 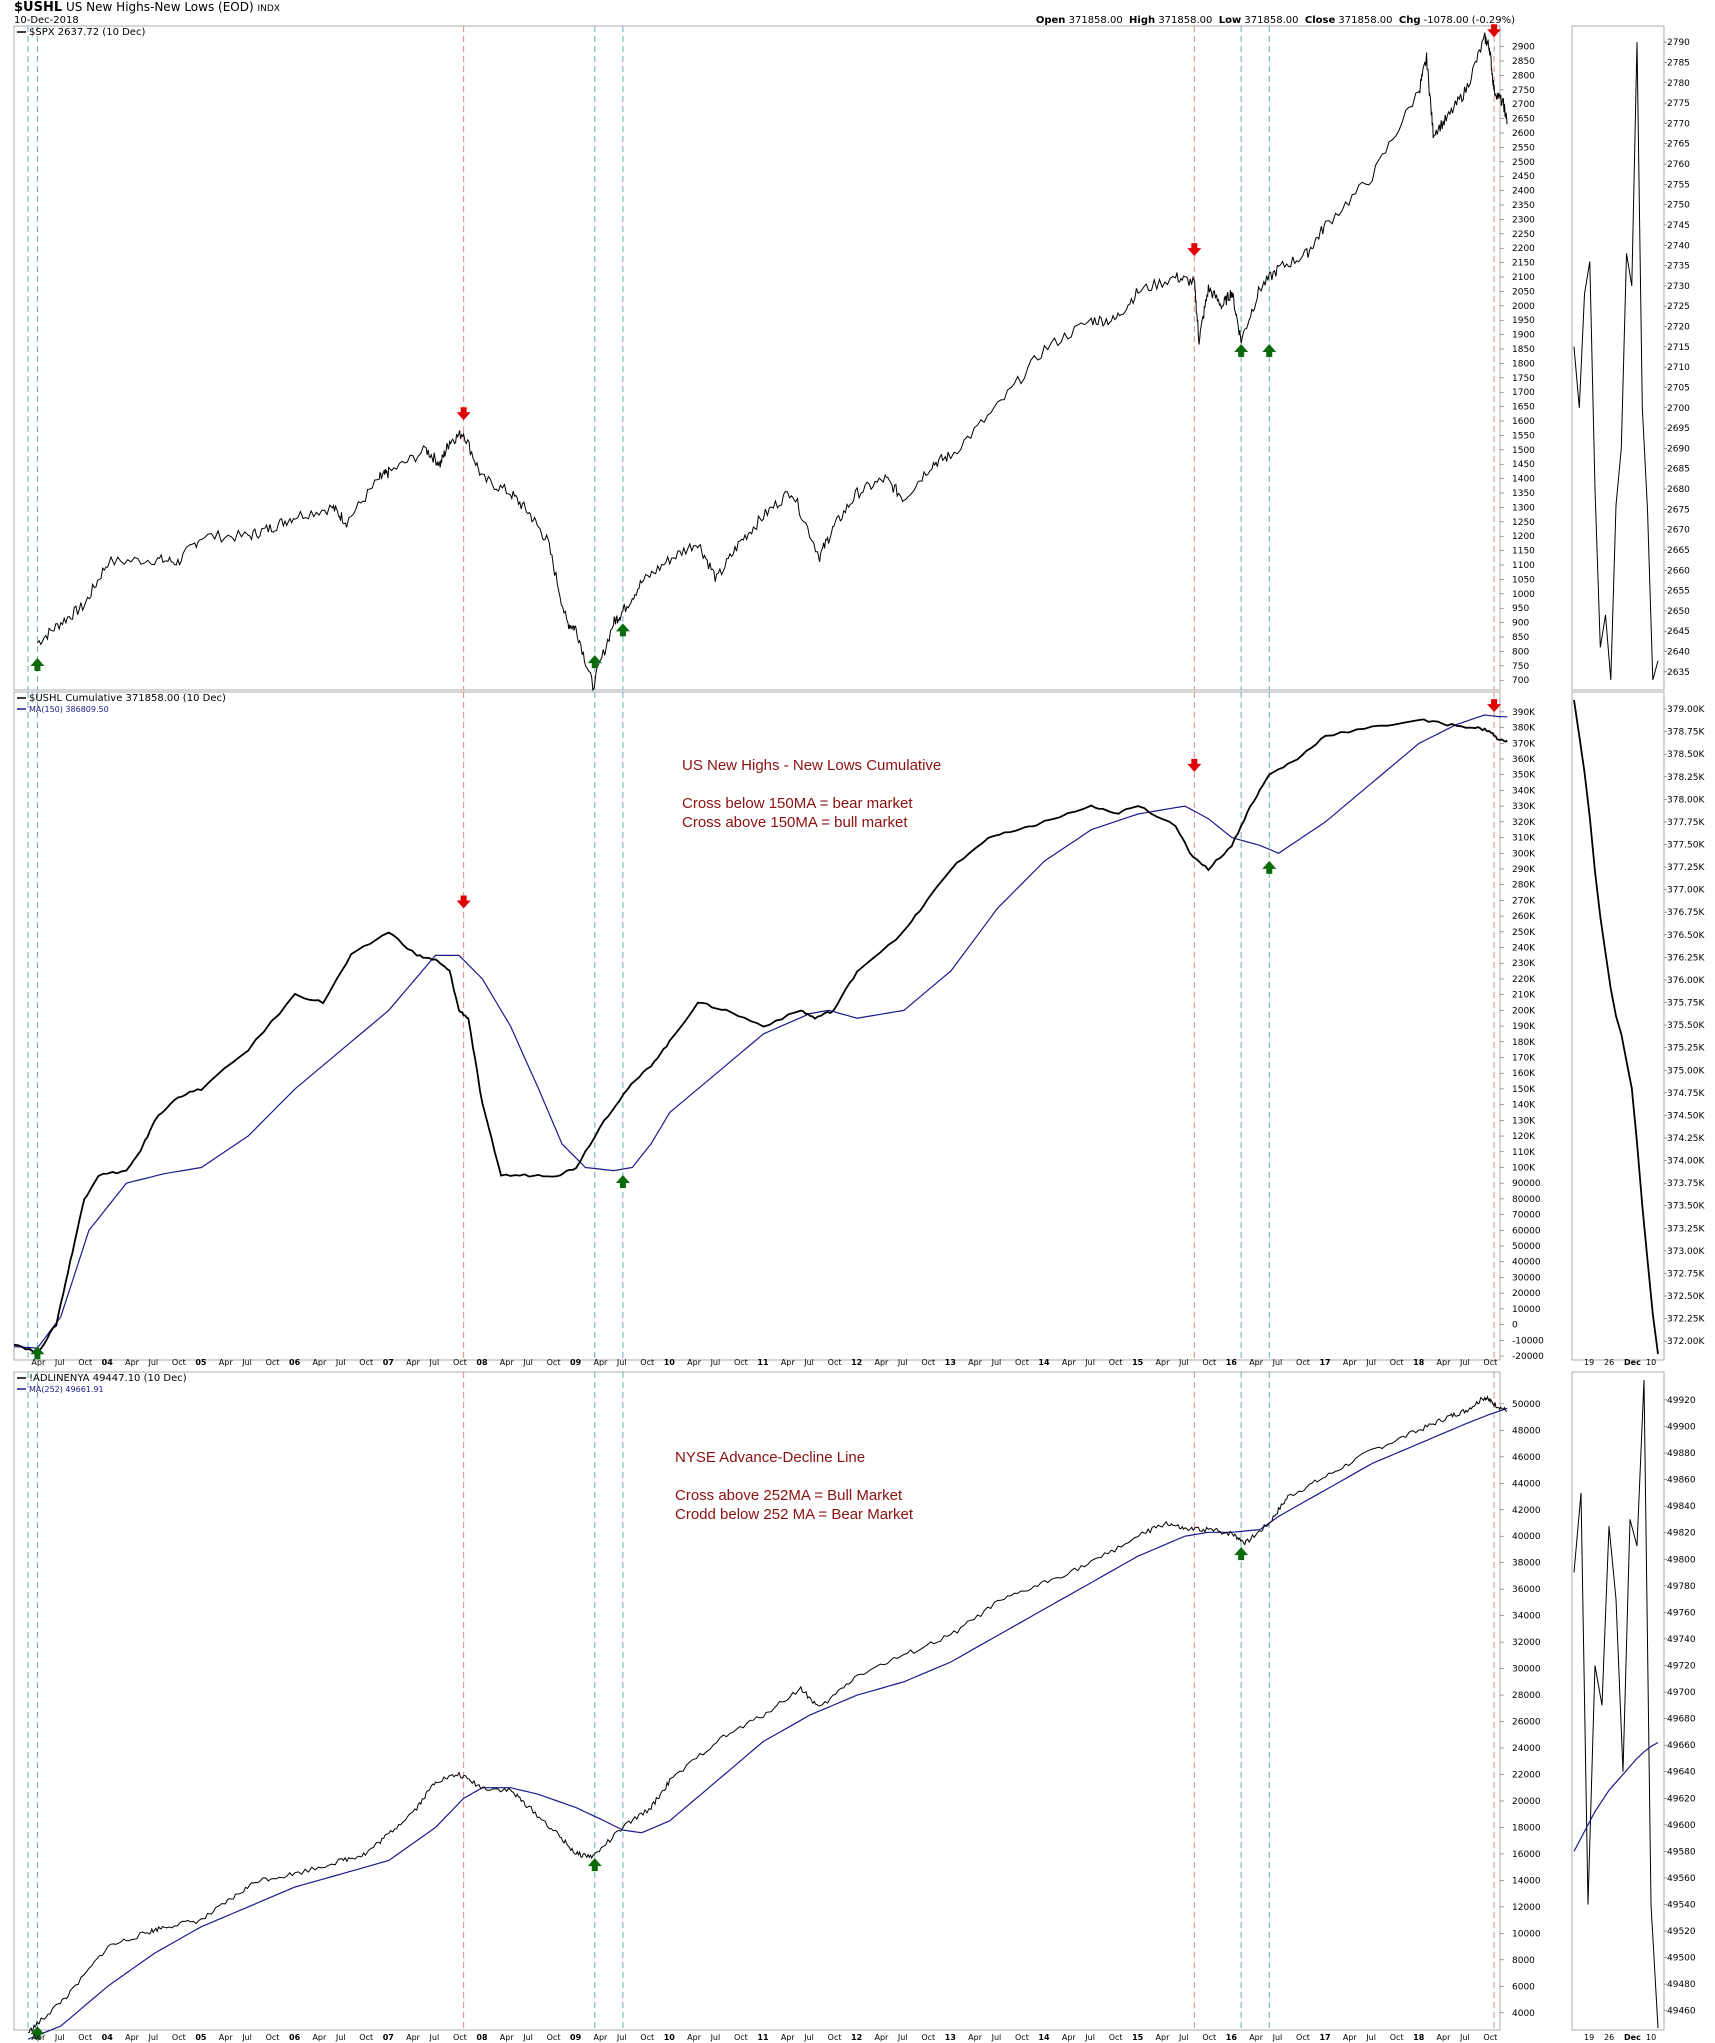 What do you see at coordinates (1271, 20) in the screenshot?
I see `low-value: 371858.00` at bounding box center [1271, 20].